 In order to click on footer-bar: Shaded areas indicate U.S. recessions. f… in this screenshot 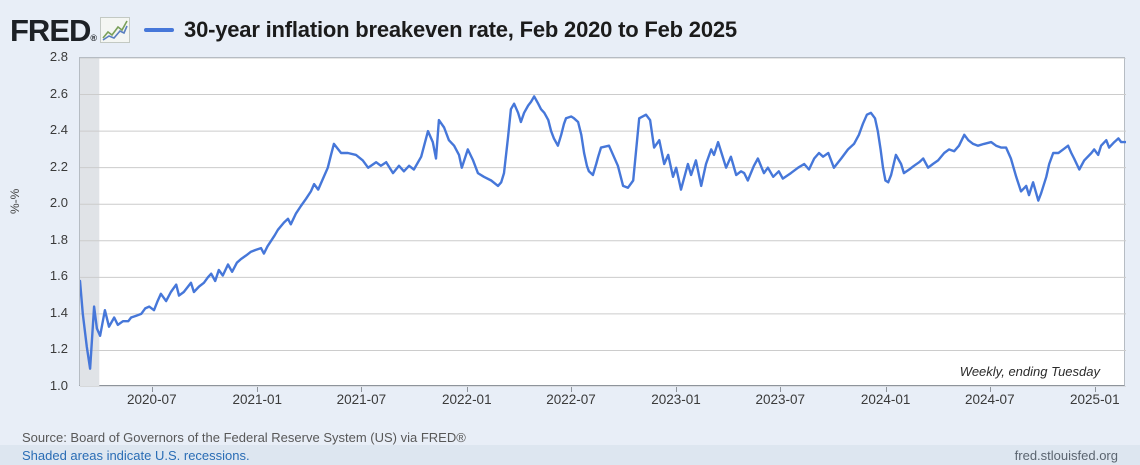, I will do `click(570, 455)`.